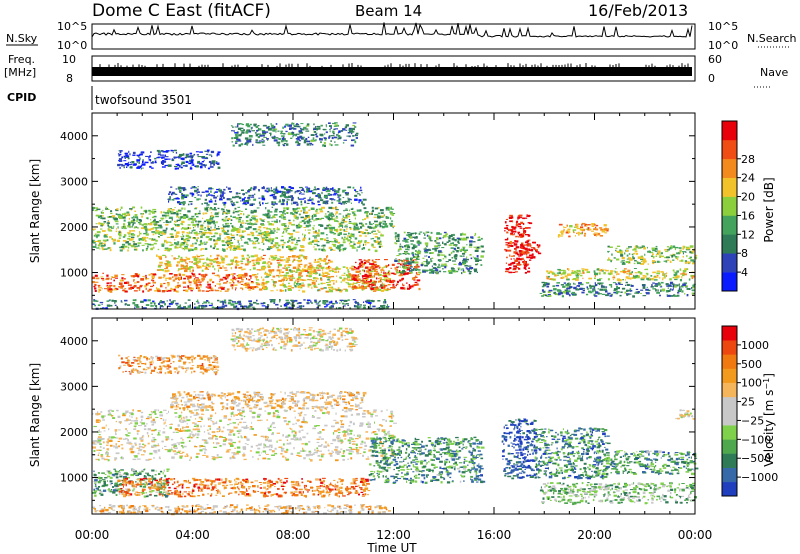  What do you see at coordinates (20, 72) in the screenshot?
I see `freq-unit: [MHz]` at bounding box center [20, 72].